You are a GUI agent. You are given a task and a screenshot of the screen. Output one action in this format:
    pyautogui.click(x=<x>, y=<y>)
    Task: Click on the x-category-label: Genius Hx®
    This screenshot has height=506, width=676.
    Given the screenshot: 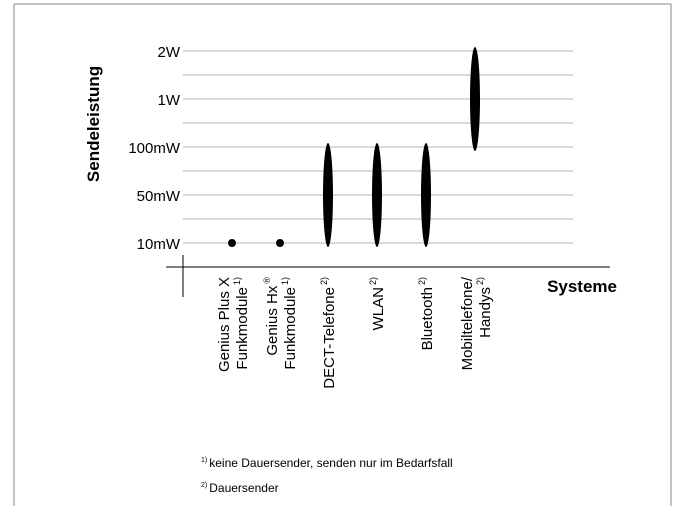 What is the action you would take?
    pyautogui.click(x=271, y=316)
    